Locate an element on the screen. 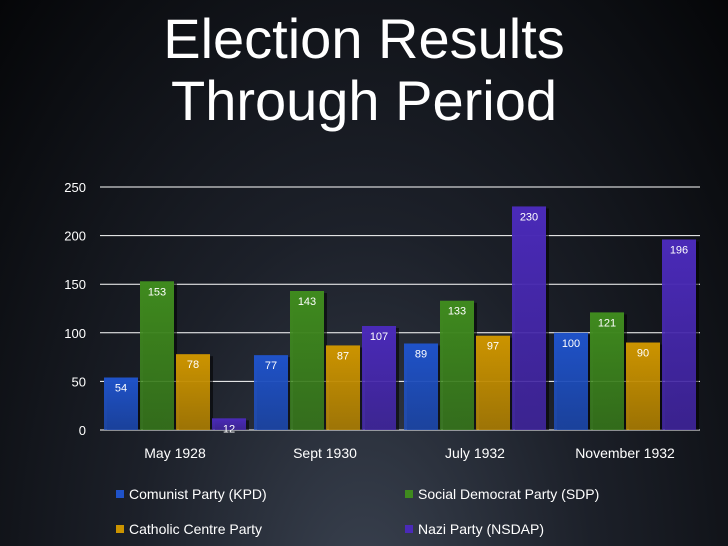 Image resolution: width=728 pixels, height=546 pixels. bar-social-democrat-party-sdp-sept-1930 is located at coordinates (307, 360).